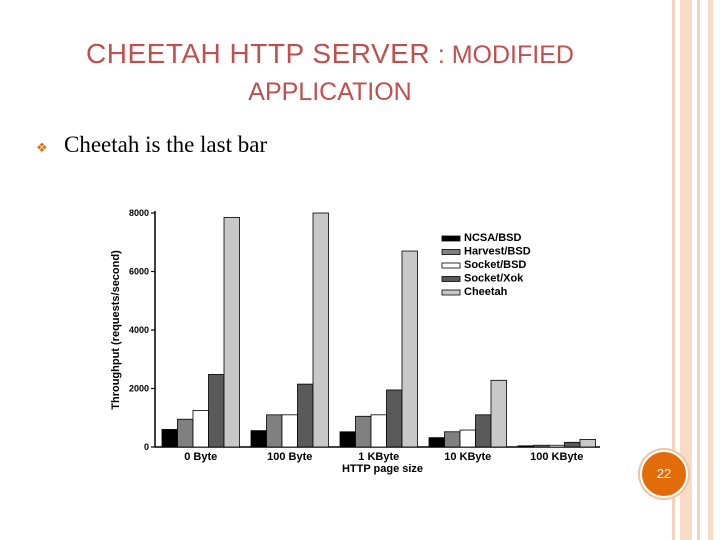  Describe the element at coordinates (494, 279) in the screenshot. I see `legend-label: Socket/Xok` at that location.